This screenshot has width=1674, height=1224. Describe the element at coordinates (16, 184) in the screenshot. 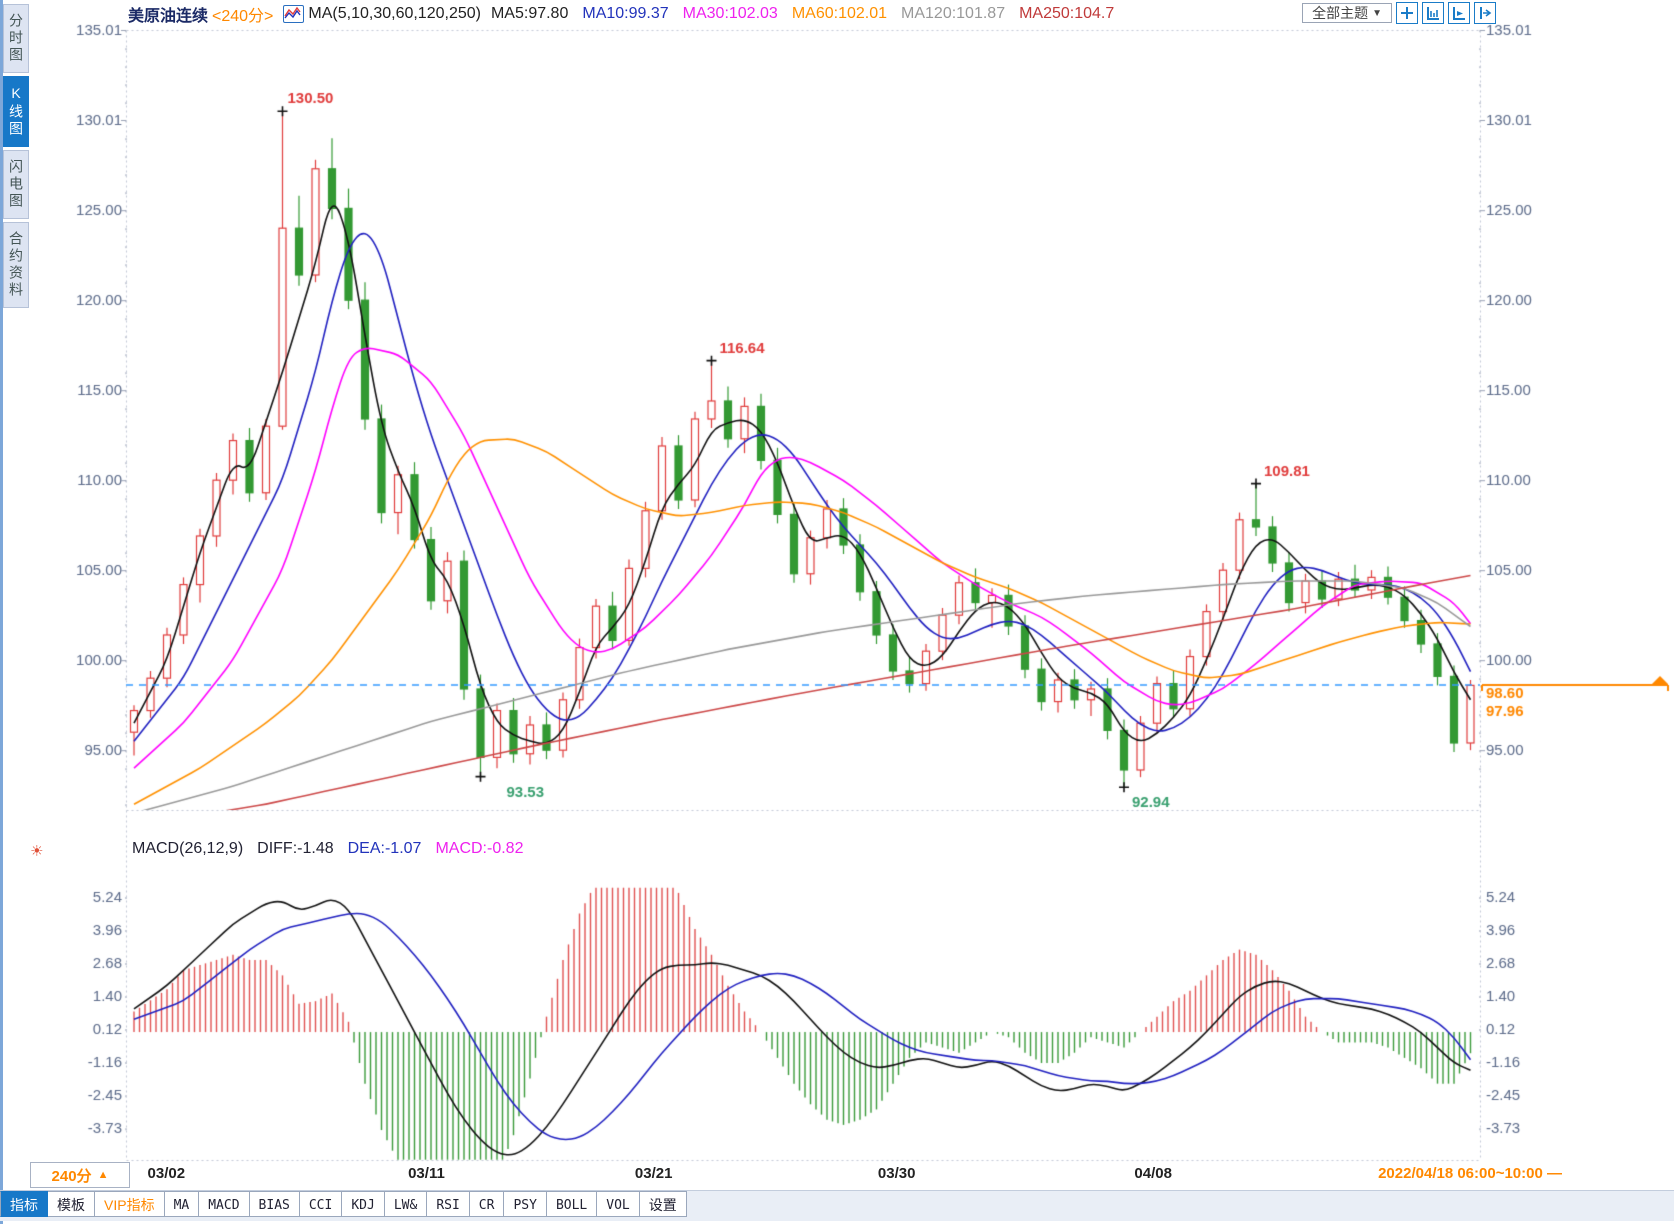

I see `sidebar-item-闪电图: 闪电图` at that location.